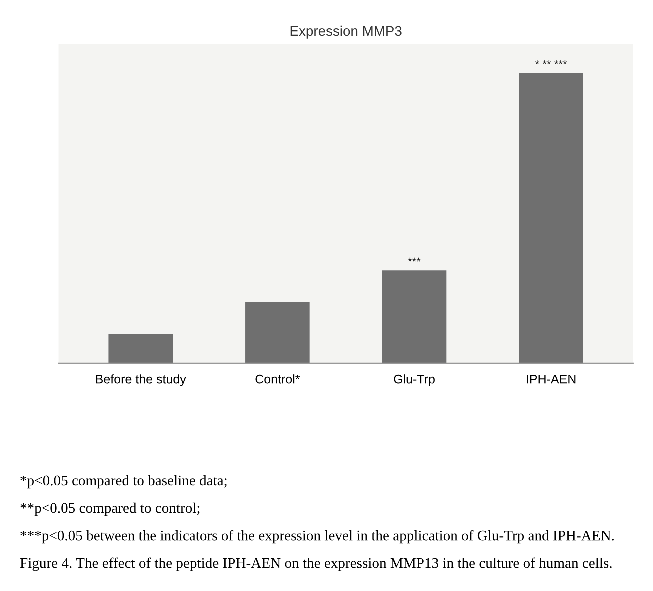  Describe the element at coordinates (278, 379) in the screenshot. I see `x-tick-label: Control*` at that location.